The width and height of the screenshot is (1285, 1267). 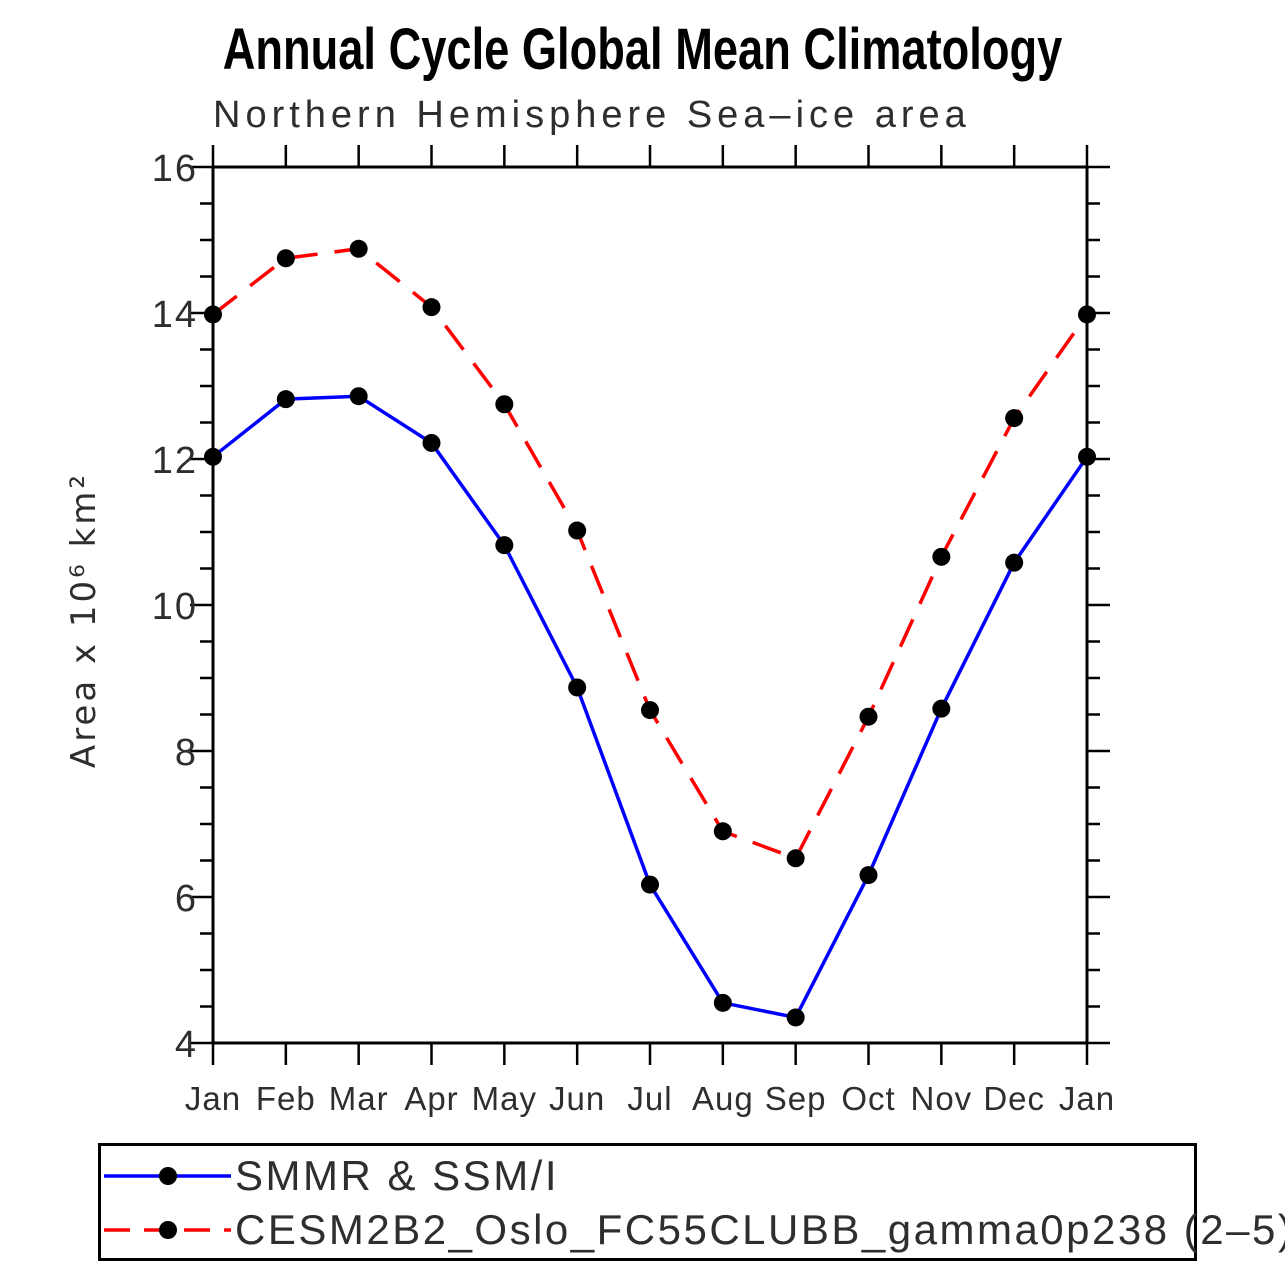 I want to click on x-tick-label: Aug, so click(x=723, y=1098).